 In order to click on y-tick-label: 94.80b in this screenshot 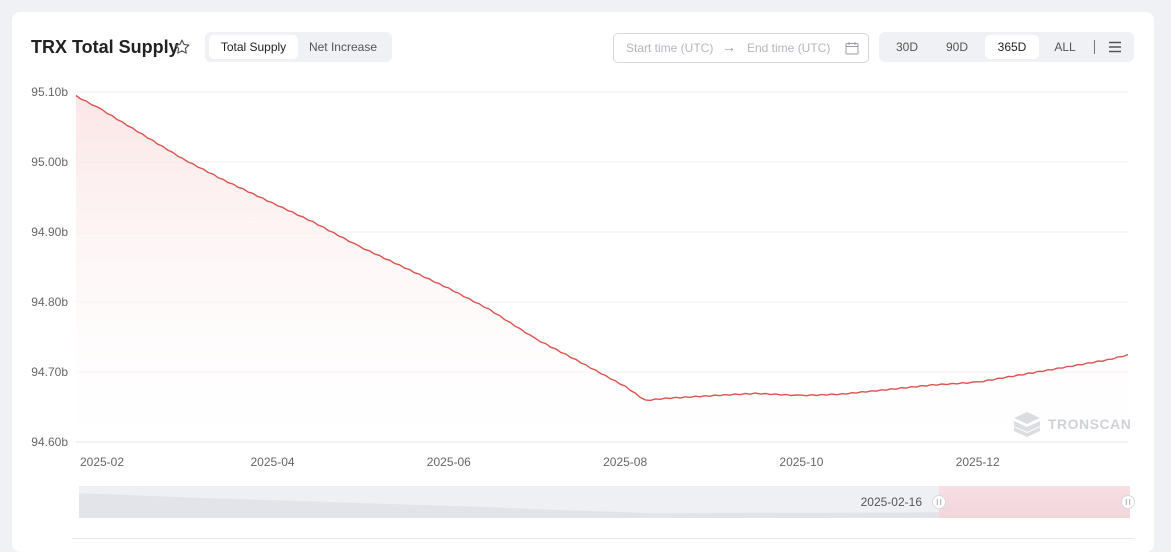, I will do `click(49, 302)`.